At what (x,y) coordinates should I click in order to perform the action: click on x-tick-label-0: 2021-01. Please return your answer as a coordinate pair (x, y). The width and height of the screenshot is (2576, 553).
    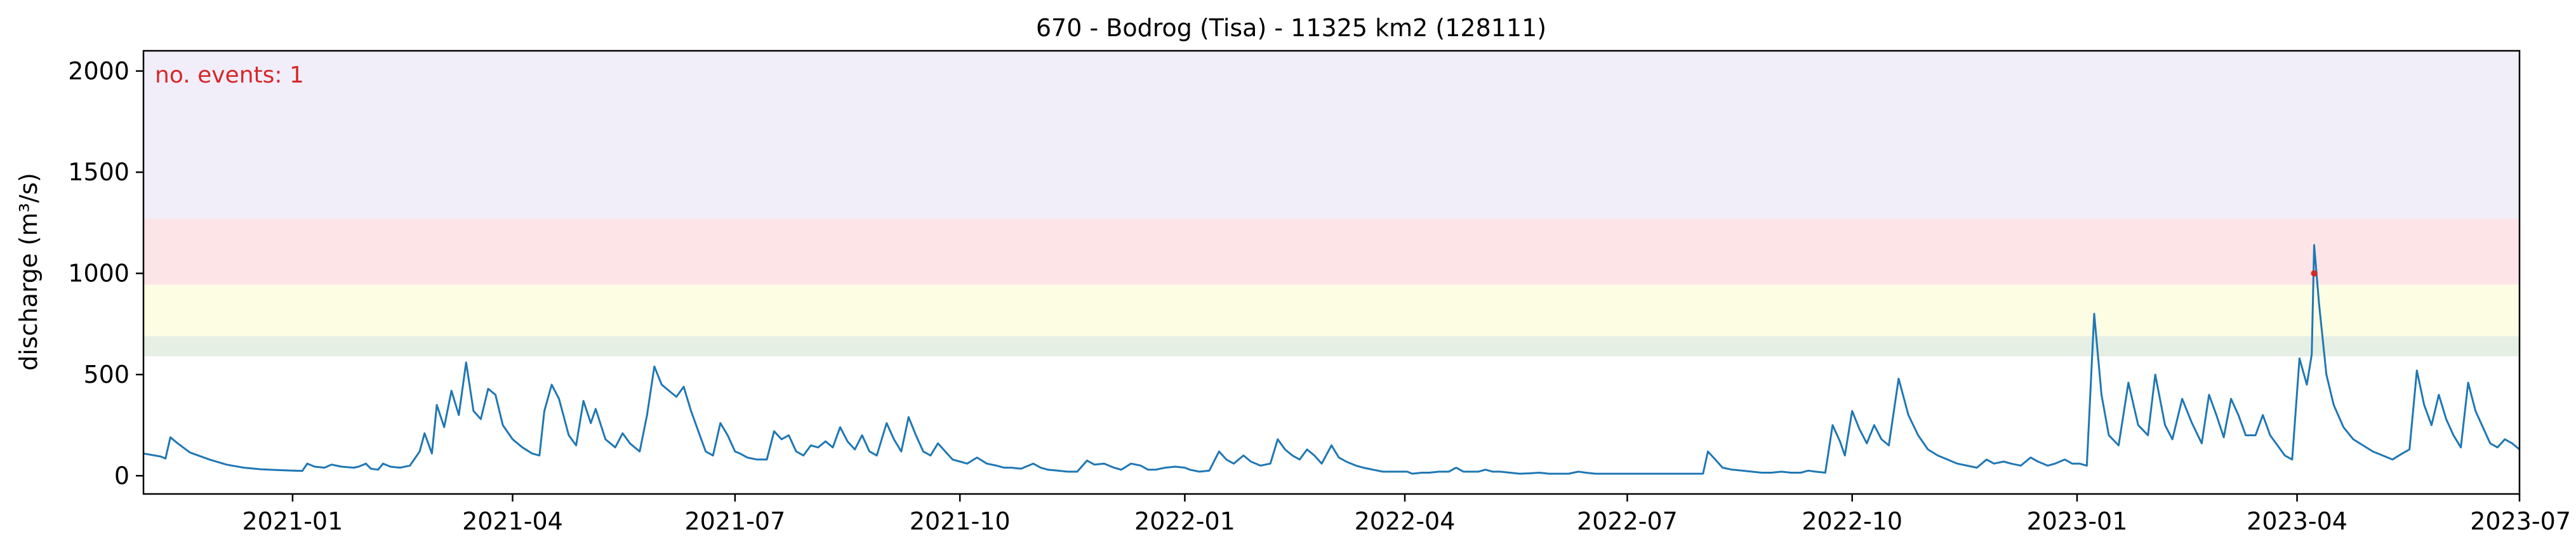
    Looking at the image, I should click on (292, 521).